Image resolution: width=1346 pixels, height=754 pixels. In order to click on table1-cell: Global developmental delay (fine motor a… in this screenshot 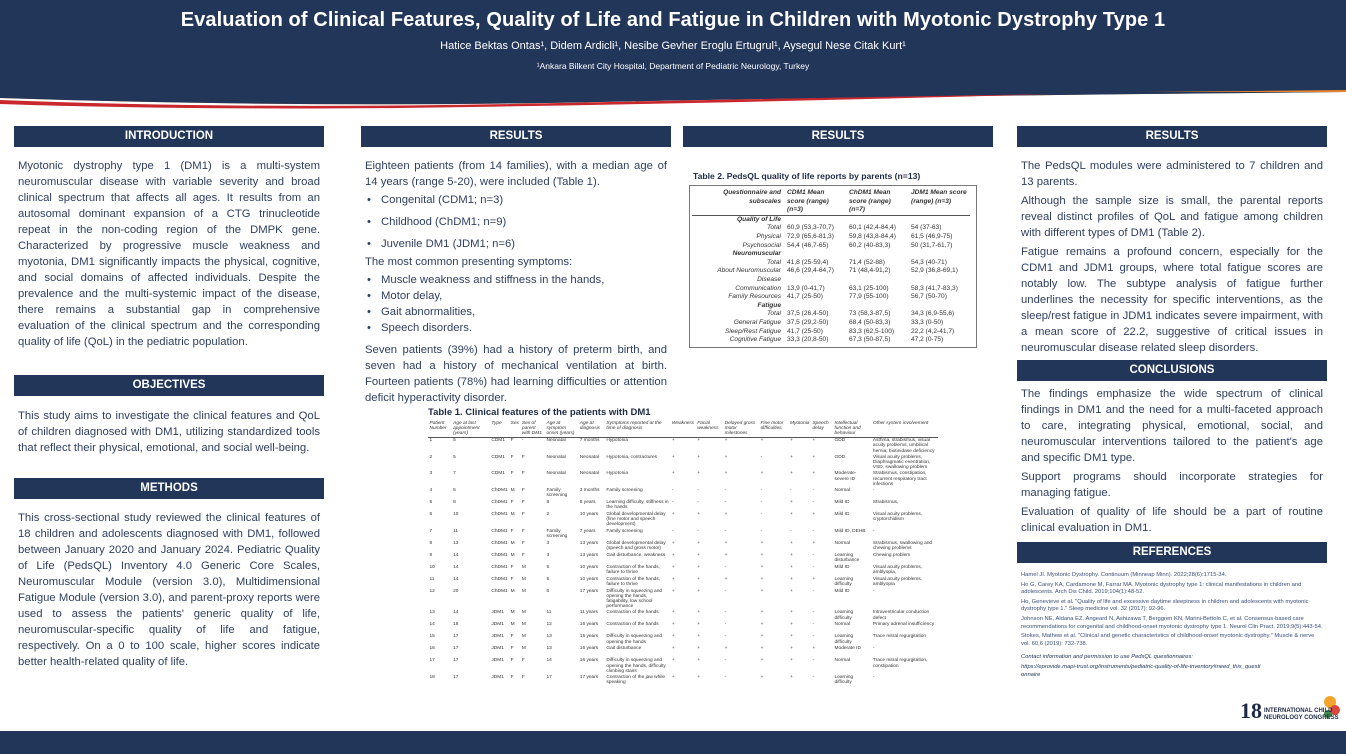, I will do `click(636, 519)`.